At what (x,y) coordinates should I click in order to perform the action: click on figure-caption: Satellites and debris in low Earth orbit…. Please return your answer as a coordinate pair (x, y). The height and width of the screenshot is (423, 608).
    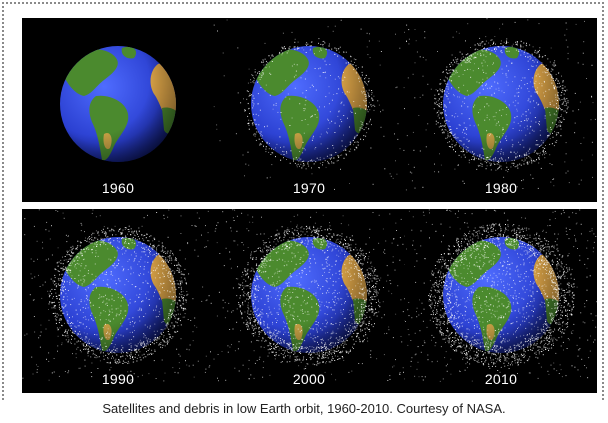
    Looking at the image, I should click on (304, 408).